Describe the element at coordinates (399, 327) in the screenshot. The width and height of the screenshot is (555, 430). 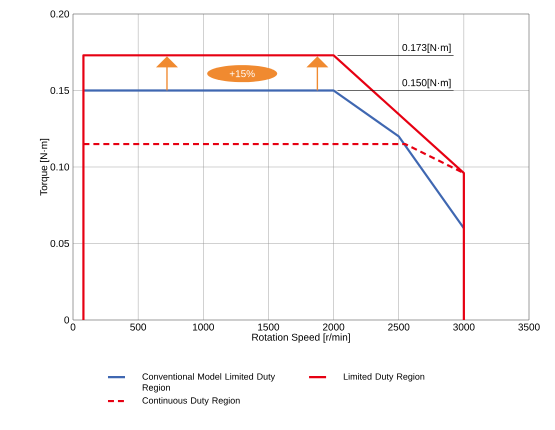
I see `x-tick-label: 2500` at that location.